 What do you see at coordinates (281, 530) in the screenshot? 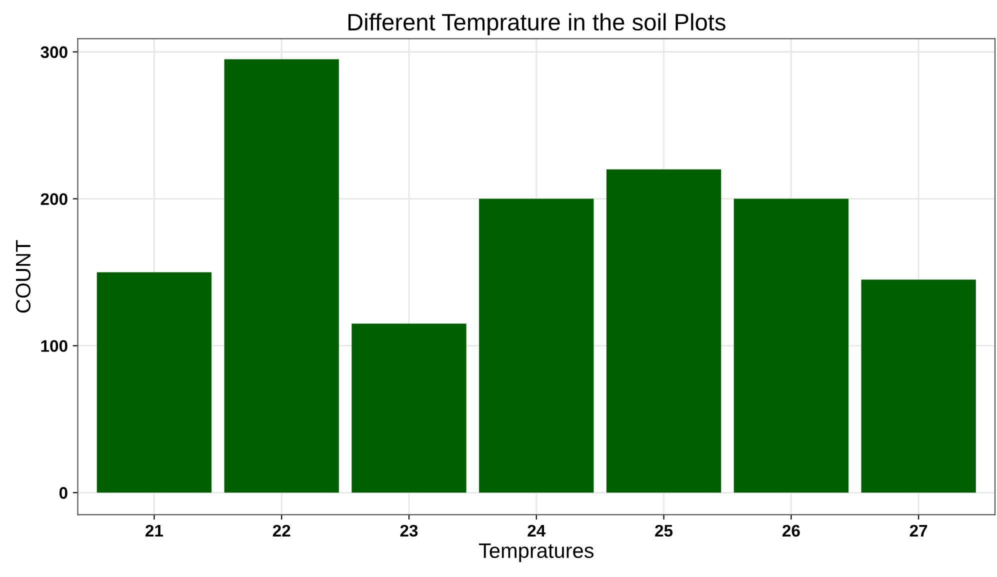
I see `x-tick-label: 22` at bounding box center [281, 530].